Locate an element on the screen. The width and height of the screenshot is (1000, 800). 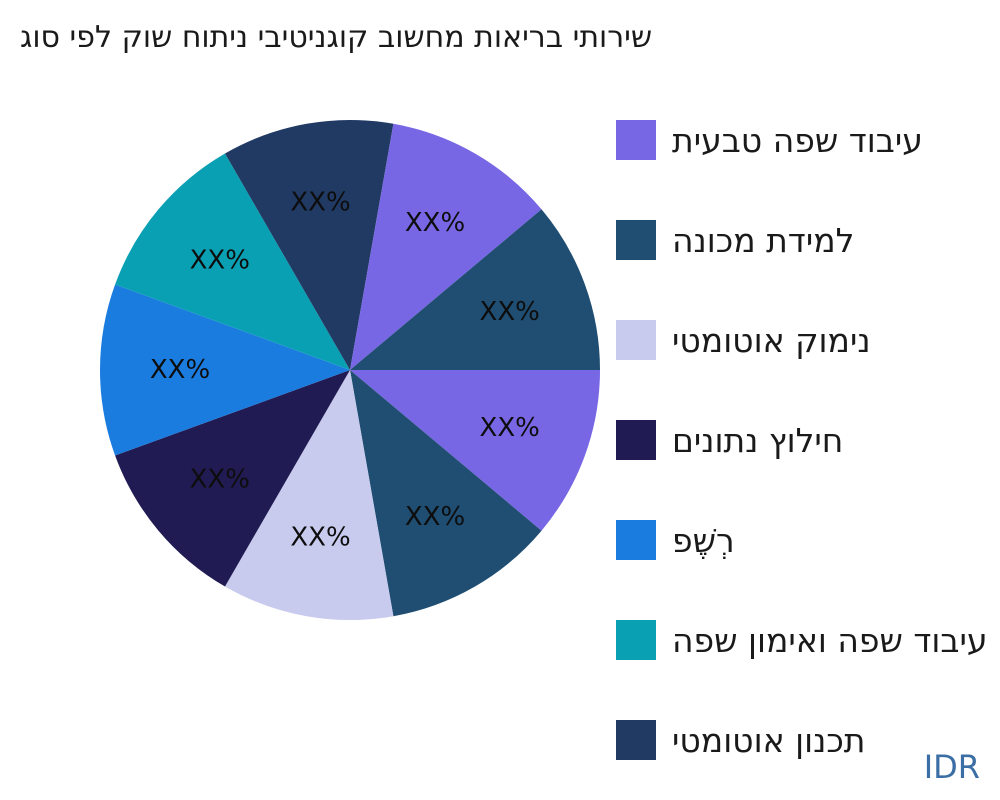
legend-item: עיבוד שפה טבעית is located at coordinates (802, 140).